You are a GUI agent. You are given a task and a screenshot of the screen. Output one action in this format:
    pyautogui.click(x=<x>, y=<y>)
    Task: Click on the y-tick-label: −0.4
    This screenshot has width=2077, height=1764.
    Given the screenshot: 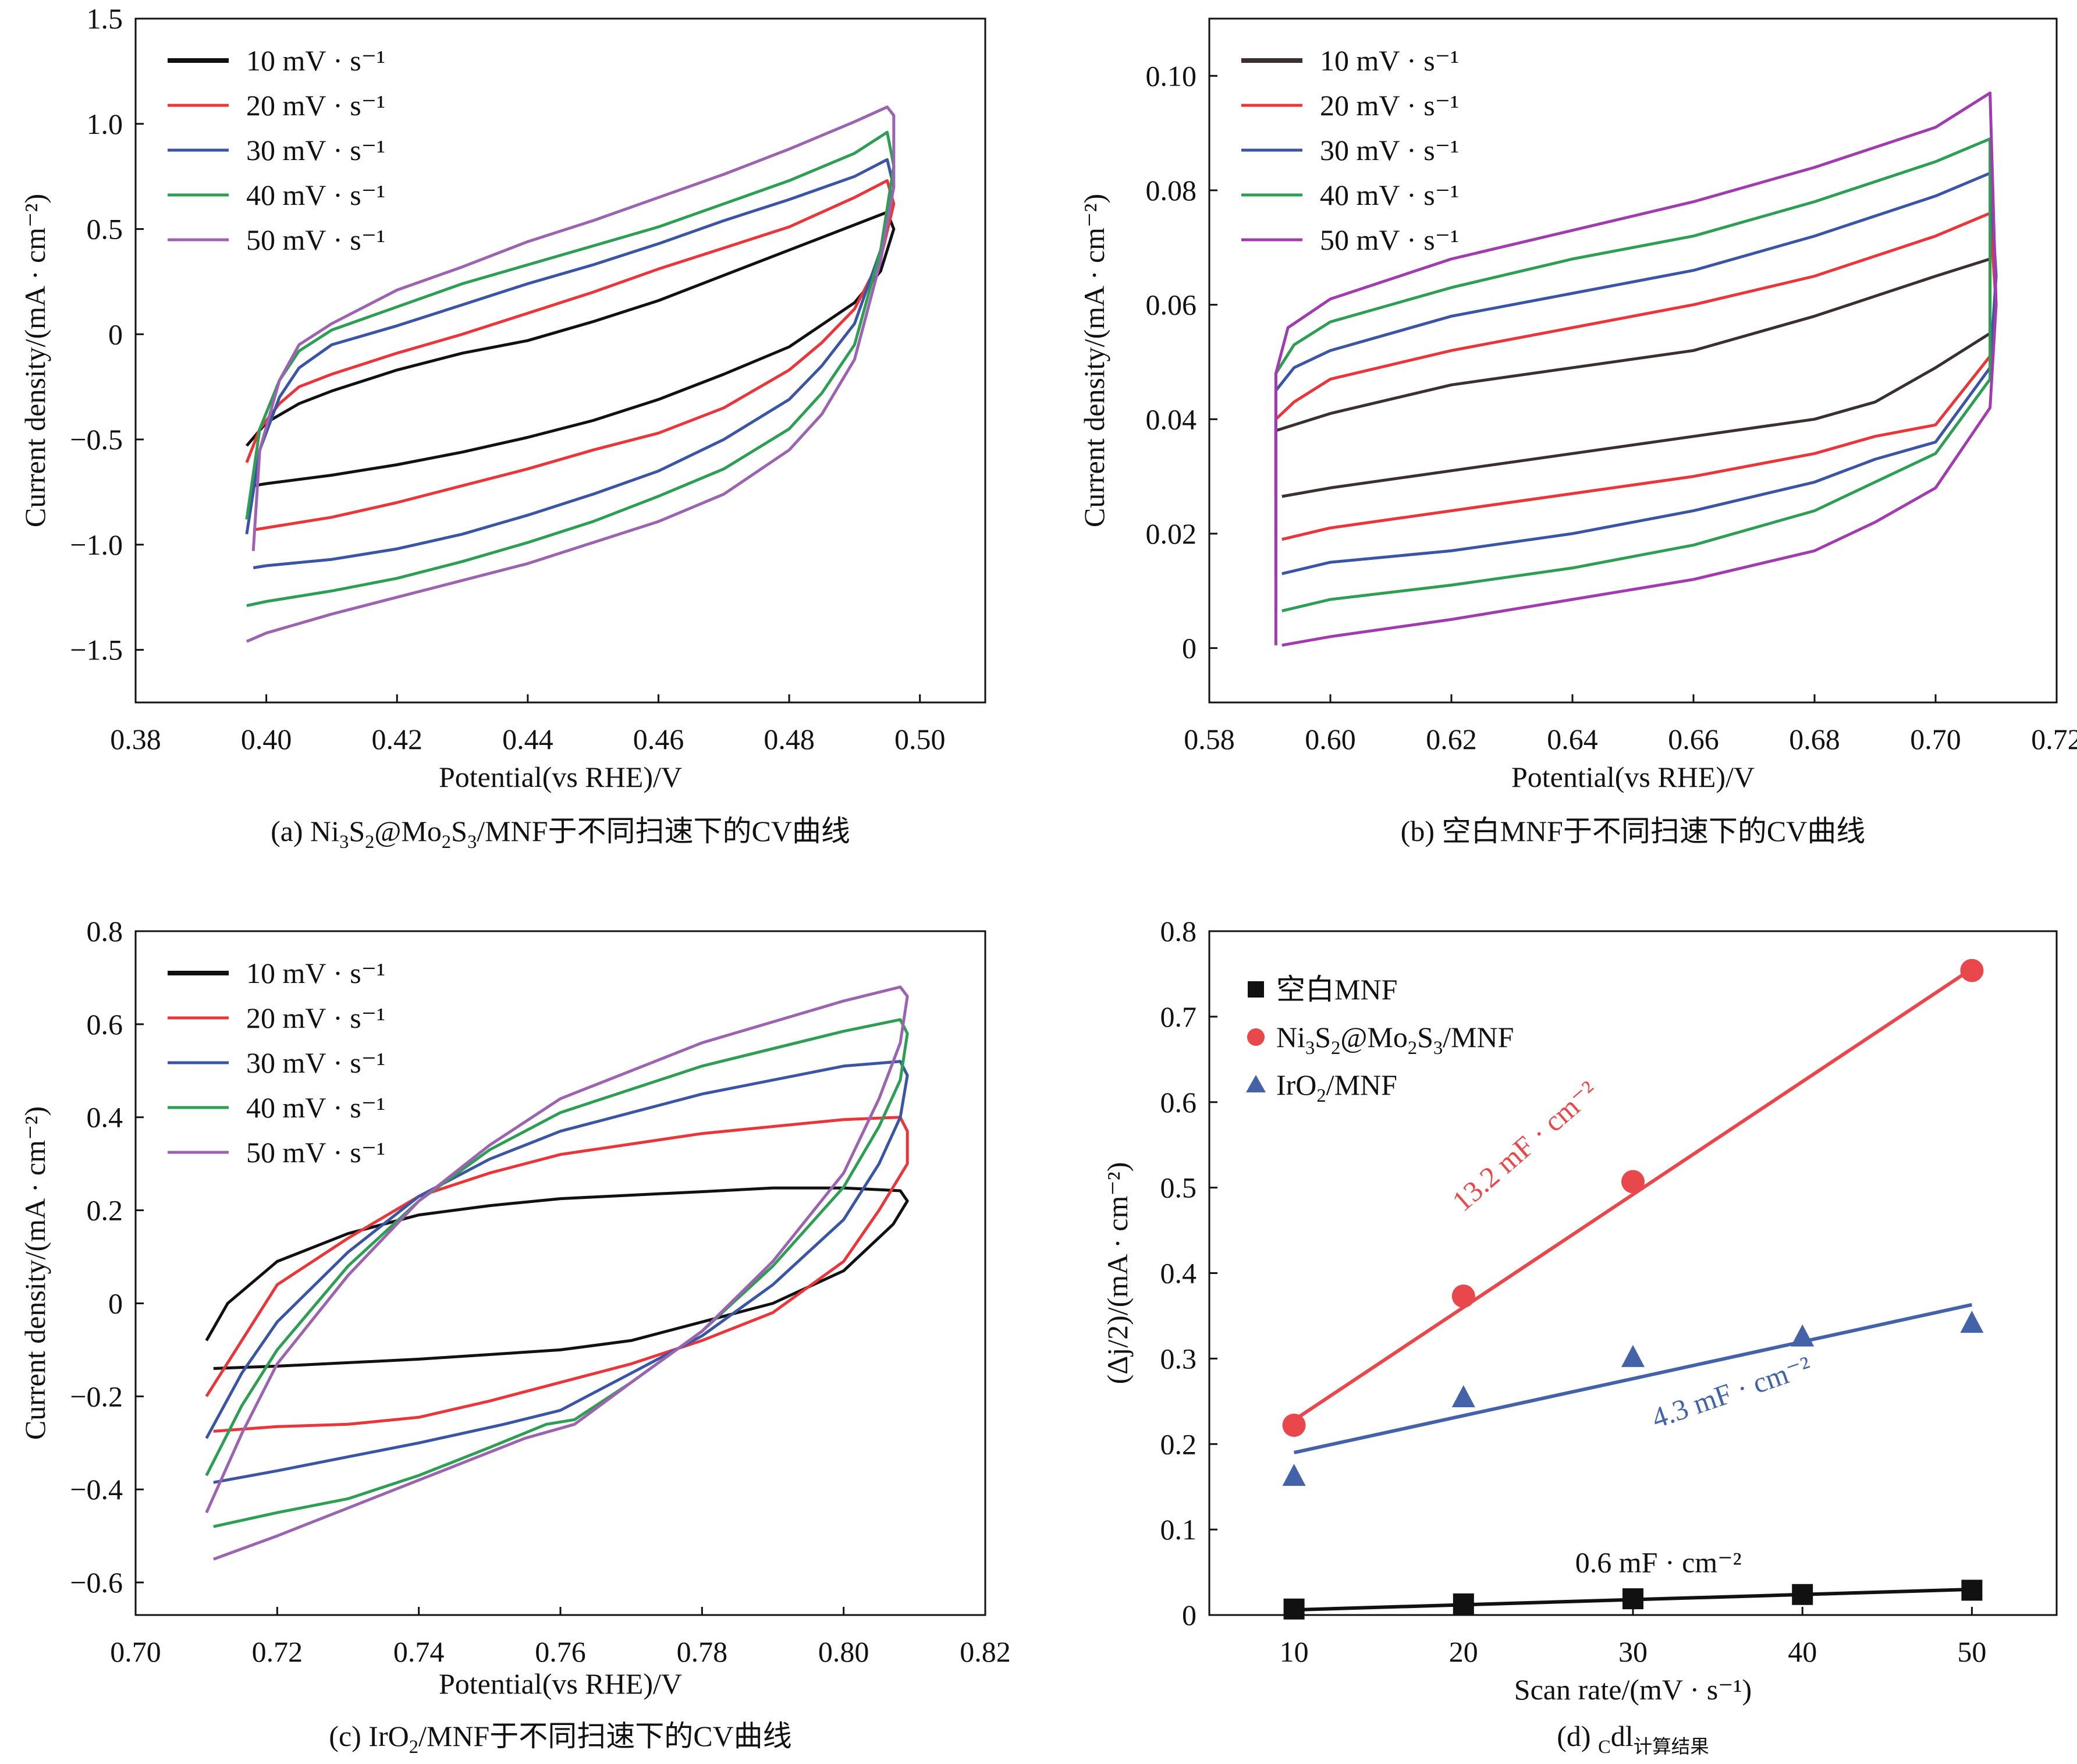 What is the action you would take?
    pyautogui.click(x=96, y=1489)
    